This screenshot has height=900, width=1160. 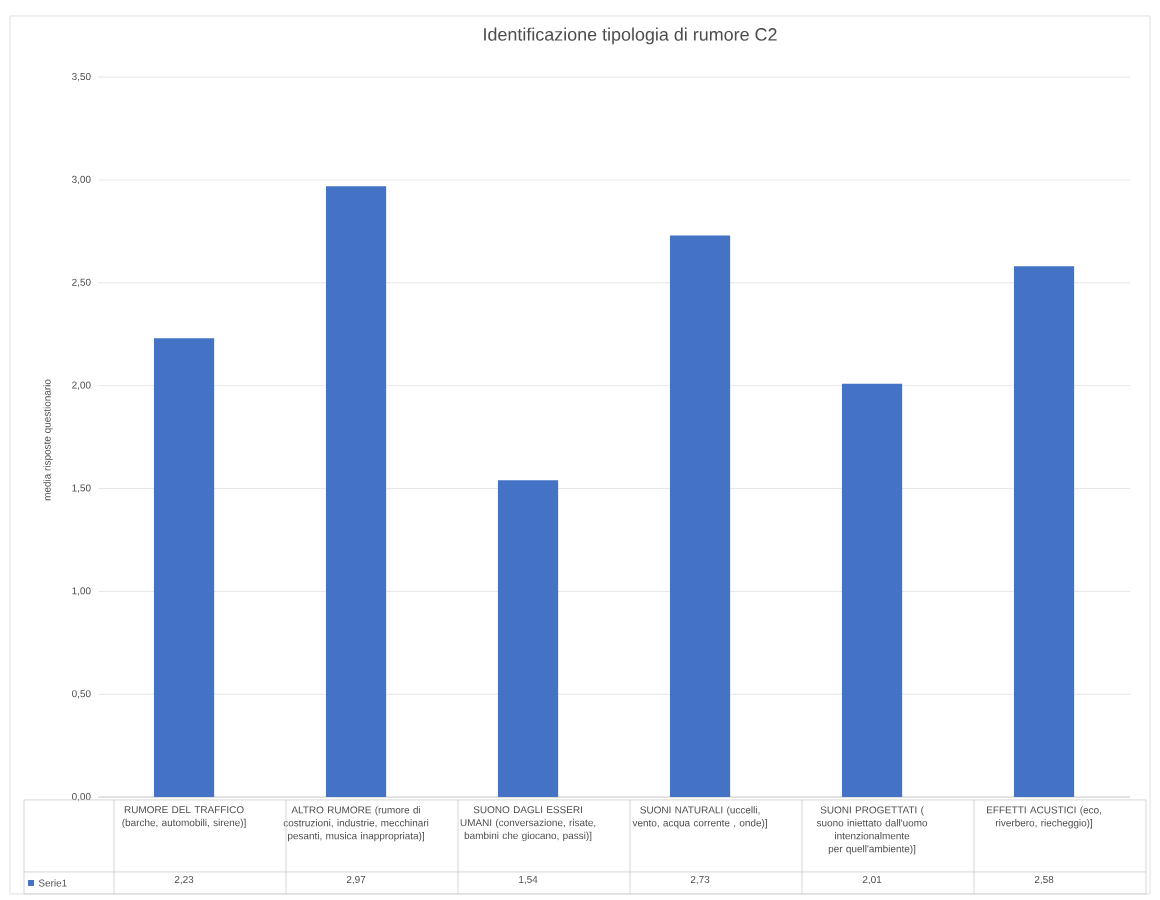 What do you see at coordinates (630, 36) in the screenshot?
I see `chart-title: Identificazione tipologia di rumore C2` at bounding box center [630, 36].